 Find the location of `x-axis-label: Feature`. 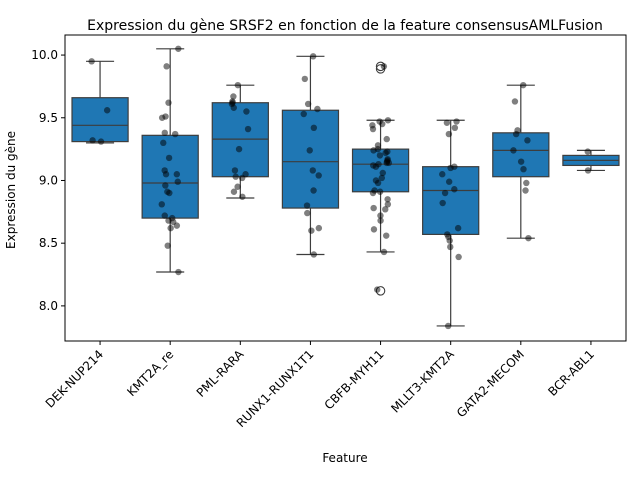

x-axis-label: Feature is located at coordinates (344, 458).